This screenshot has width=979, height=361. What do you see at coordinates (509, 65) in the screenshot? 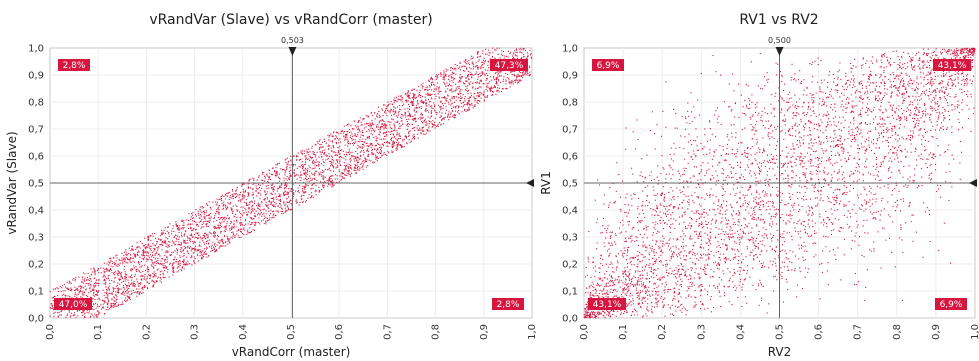
I see `quadrant-top-right-percent-background` at bounding box center [509, 65].